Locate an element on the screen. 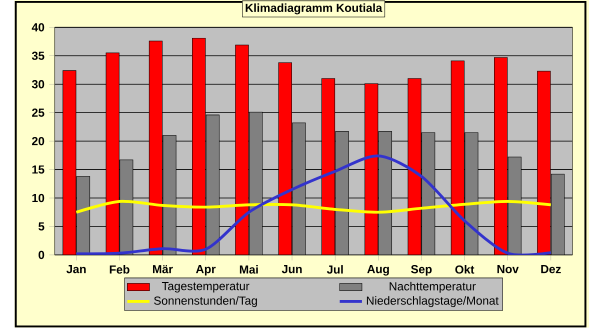  x-tick-label: Okt is located at coordinates (464, 269).